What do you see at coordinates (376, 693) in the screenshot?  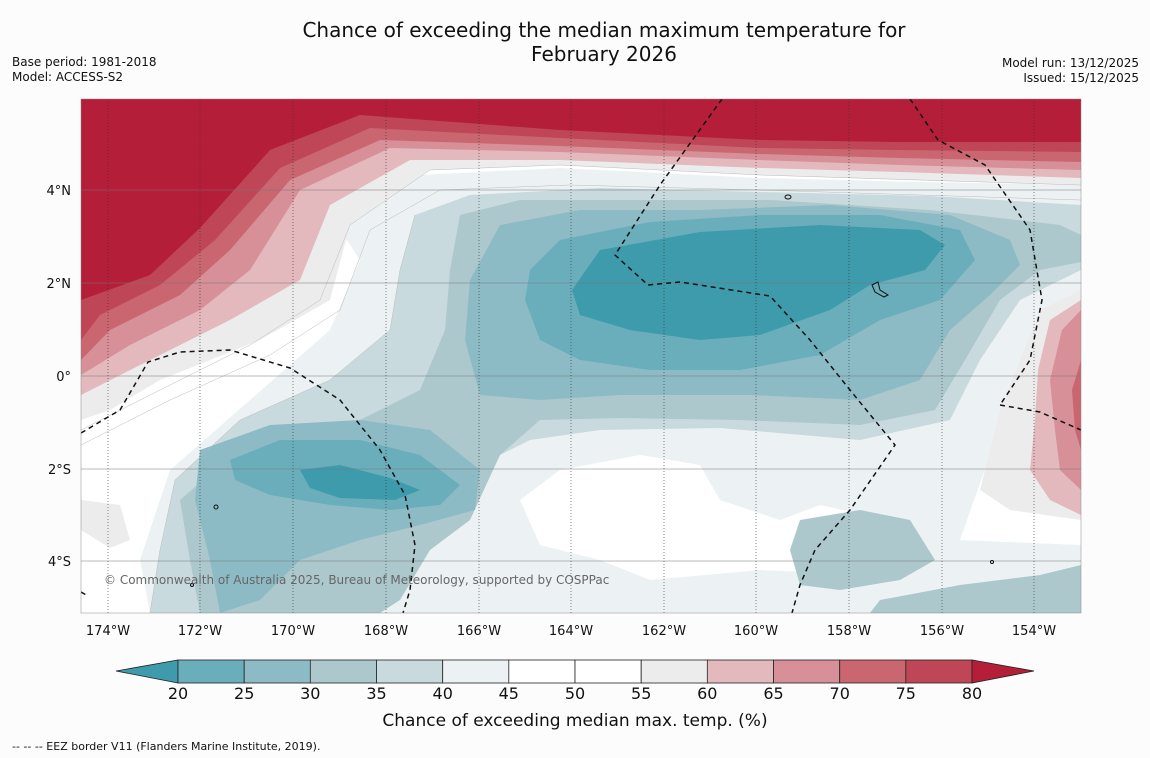 I see `colorbar-tick-35: 35` at bounding box center [376, 693].